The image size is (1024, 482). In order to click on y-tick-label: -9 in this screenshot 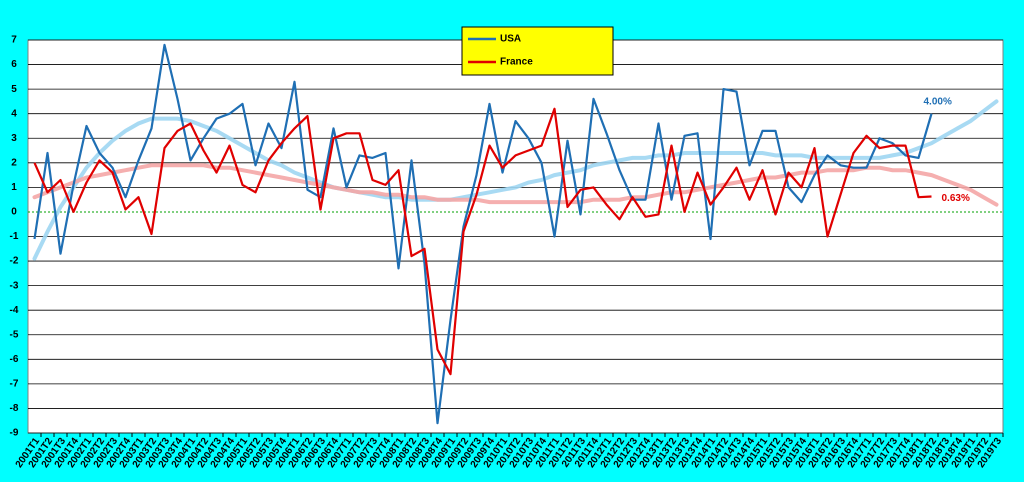, I will do `click(14, 433)`.